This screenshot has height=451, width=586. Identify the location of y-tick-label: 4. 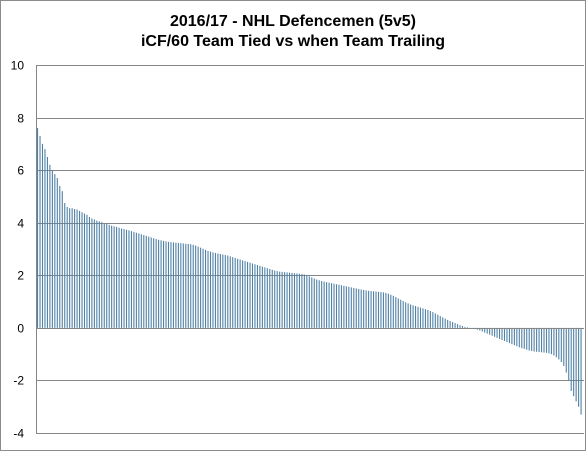
(20, 224).